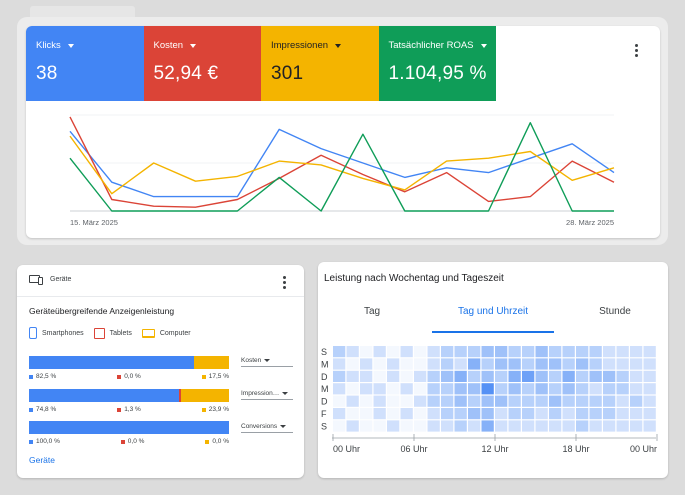  Describe the element at coordinates (437, 63) in the screenshot. I see `metric-tab-roas: Tatsächlicher ROAS 1.104,95 %` at that location.